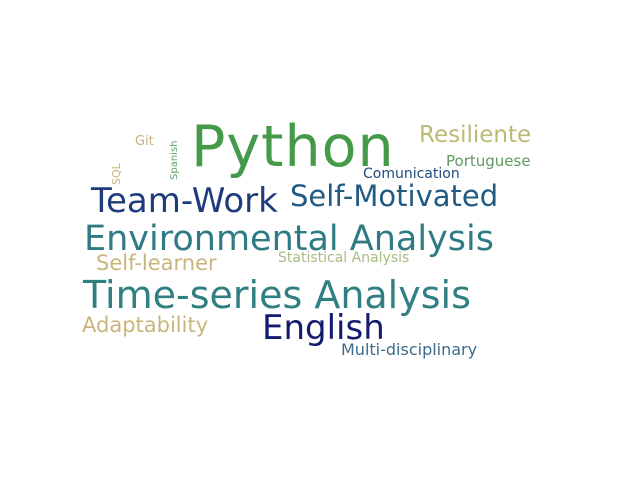  I want to click on word-spanish: Spanish, so click(174, 160).